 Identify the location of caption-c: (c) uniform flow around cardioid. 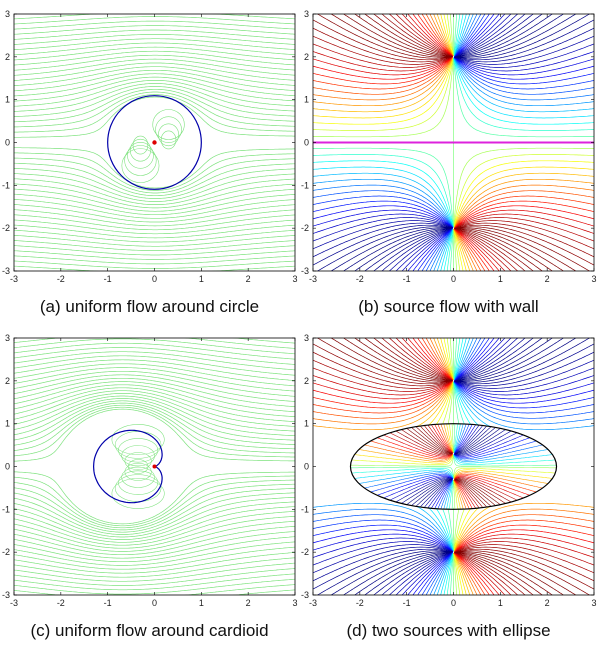
(149, 631).